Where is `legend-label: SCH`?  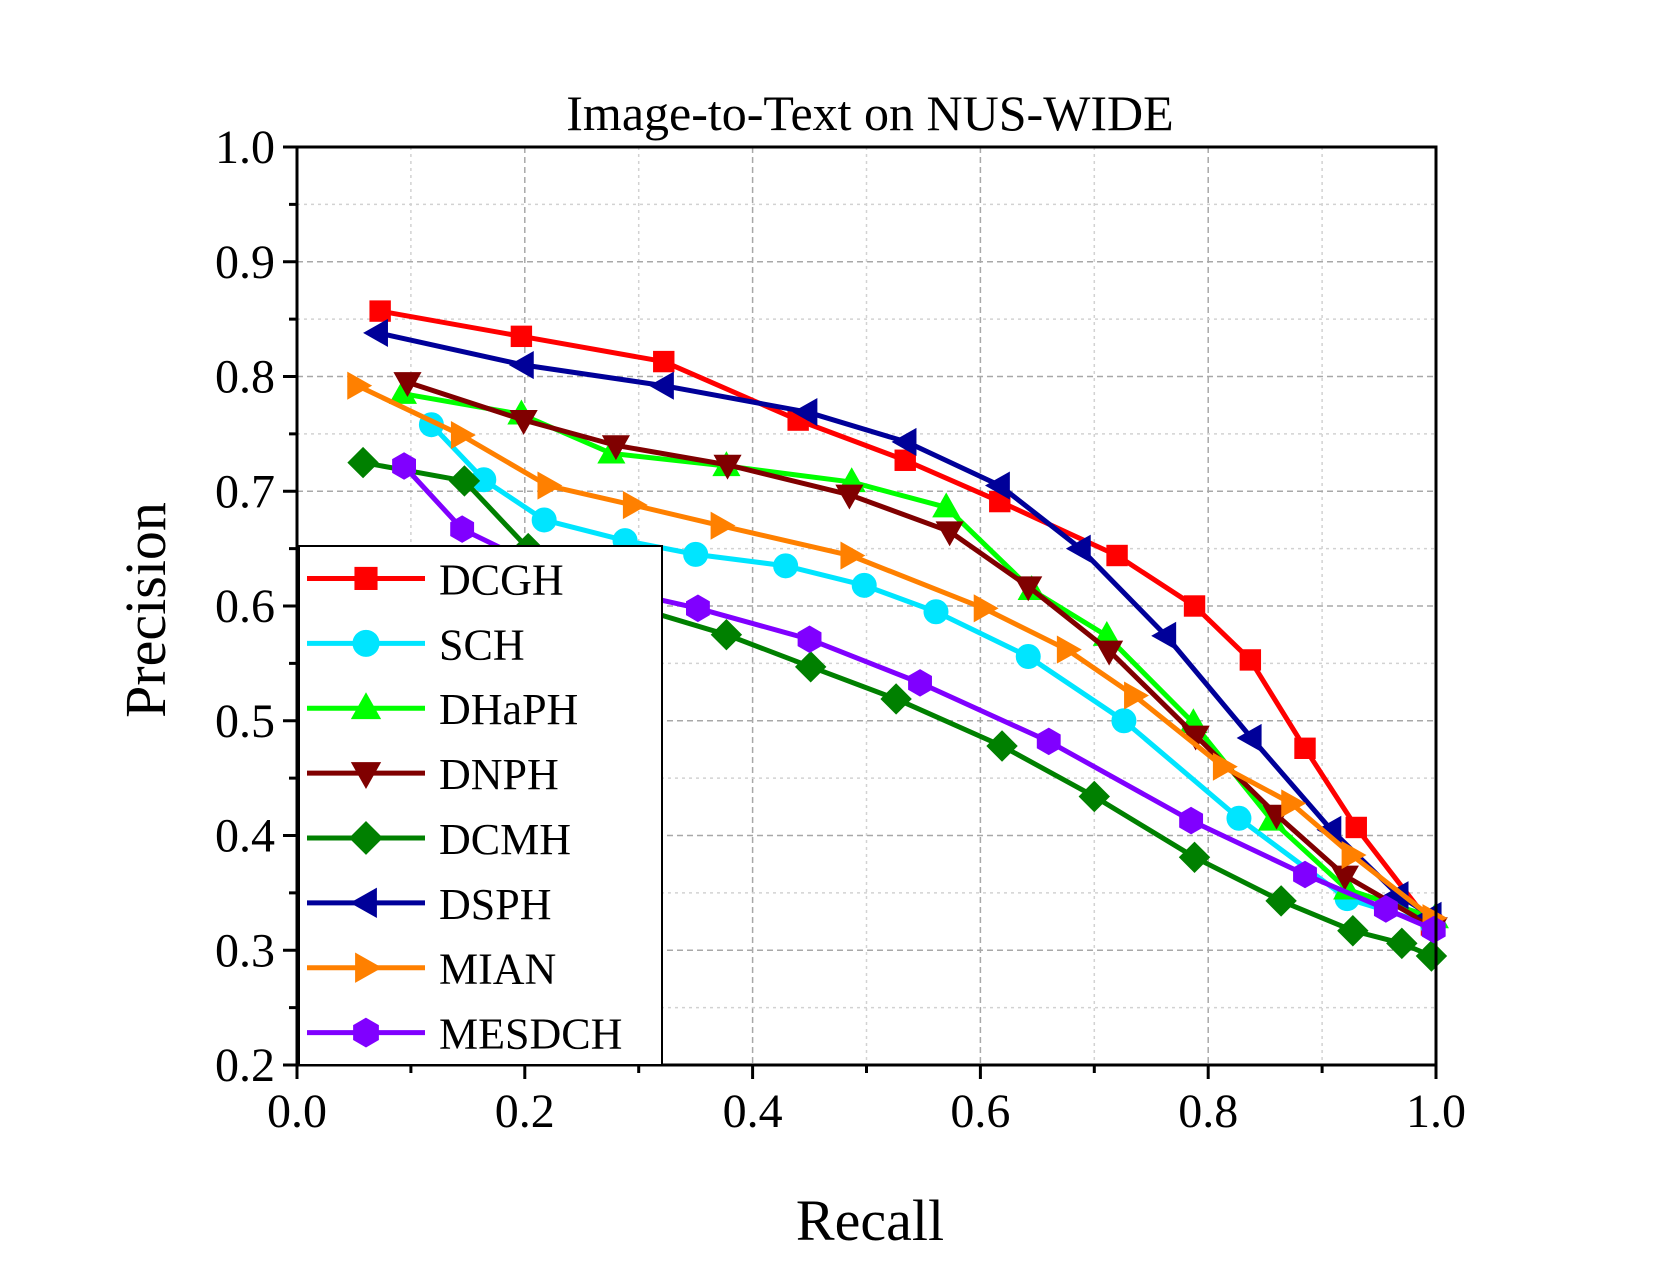
legend-label: SCH is located at coordinates (482, 644).